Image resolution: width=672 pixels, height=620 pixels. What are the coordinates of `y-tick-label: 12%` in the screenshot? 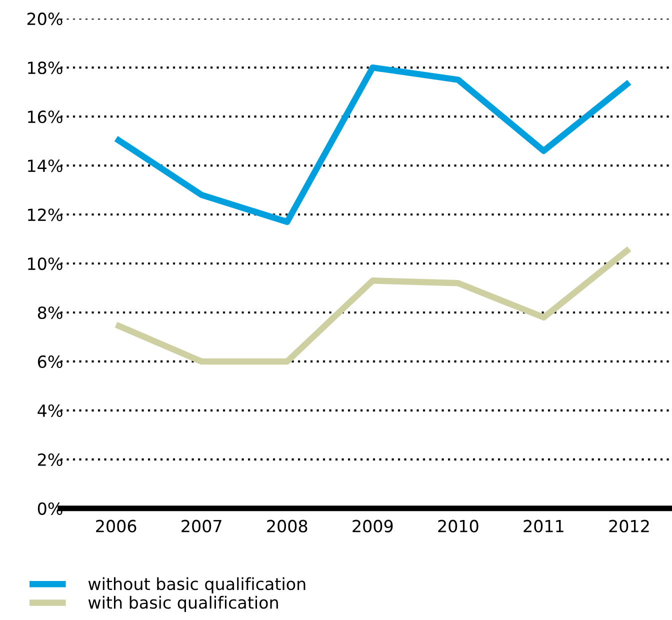 It's located at (45, 215).